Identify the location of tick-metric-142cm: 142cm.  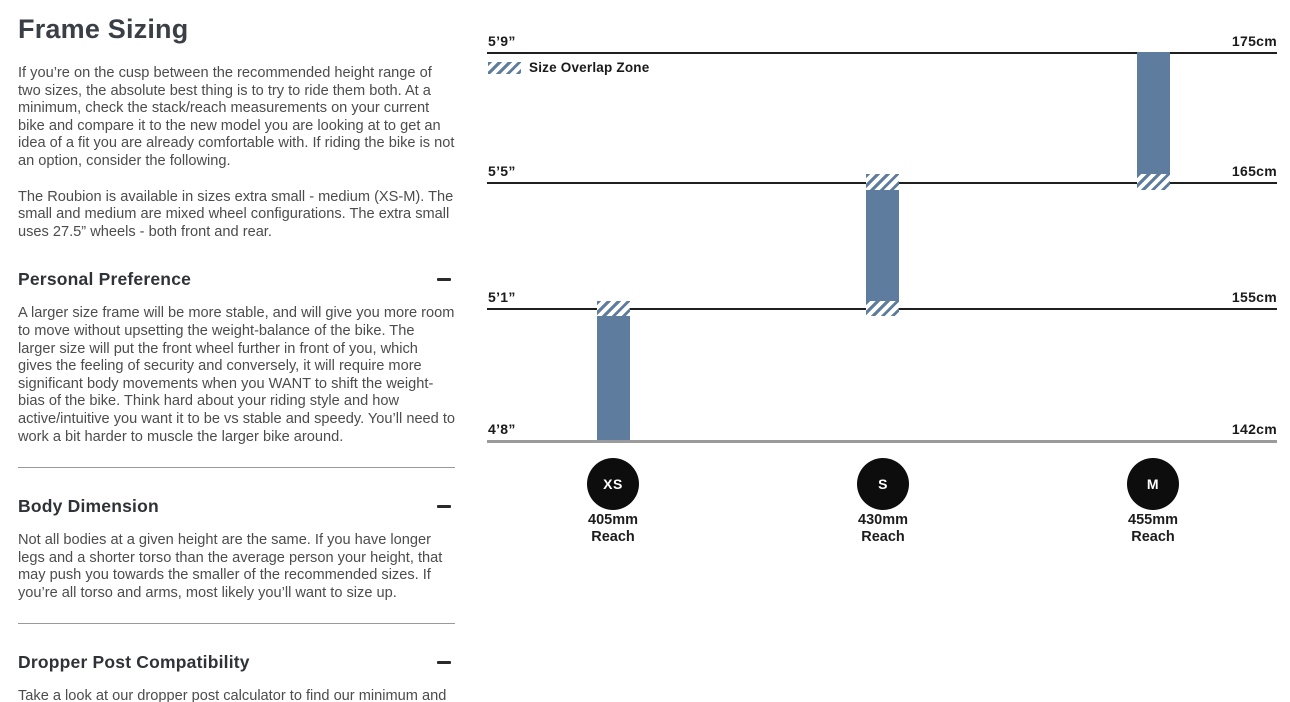
(1254, 429).